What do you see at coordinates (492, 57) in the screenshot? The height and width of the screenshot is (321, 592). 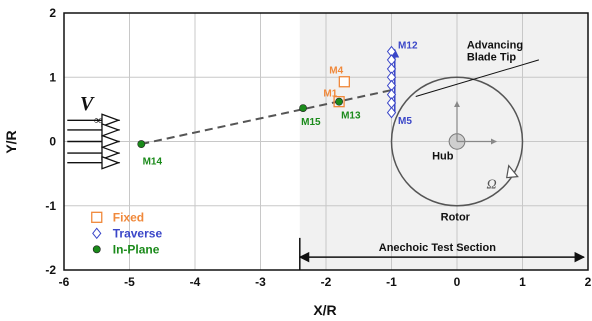 I see `blade-tip-label: Blade Tip` at bounding box center [492, 57].